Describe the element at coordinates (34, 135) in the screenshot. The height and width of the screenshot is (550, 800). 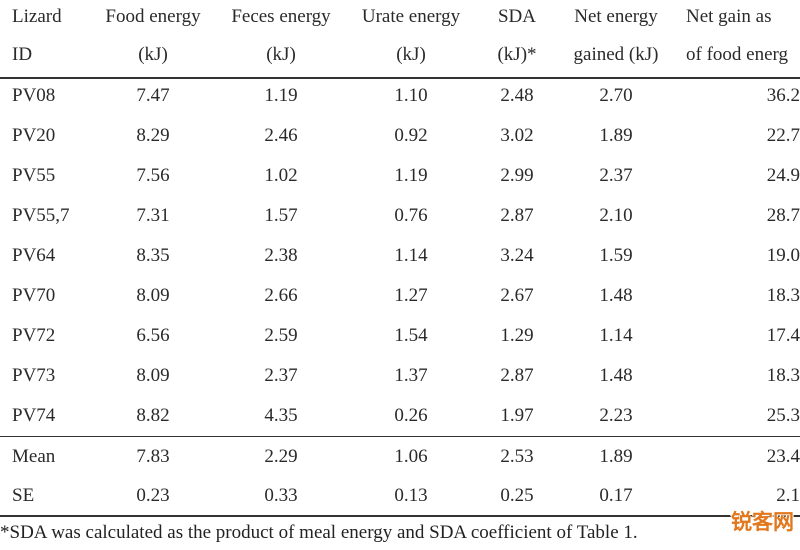
I see `cell-lizard-id: PV20` at that location.